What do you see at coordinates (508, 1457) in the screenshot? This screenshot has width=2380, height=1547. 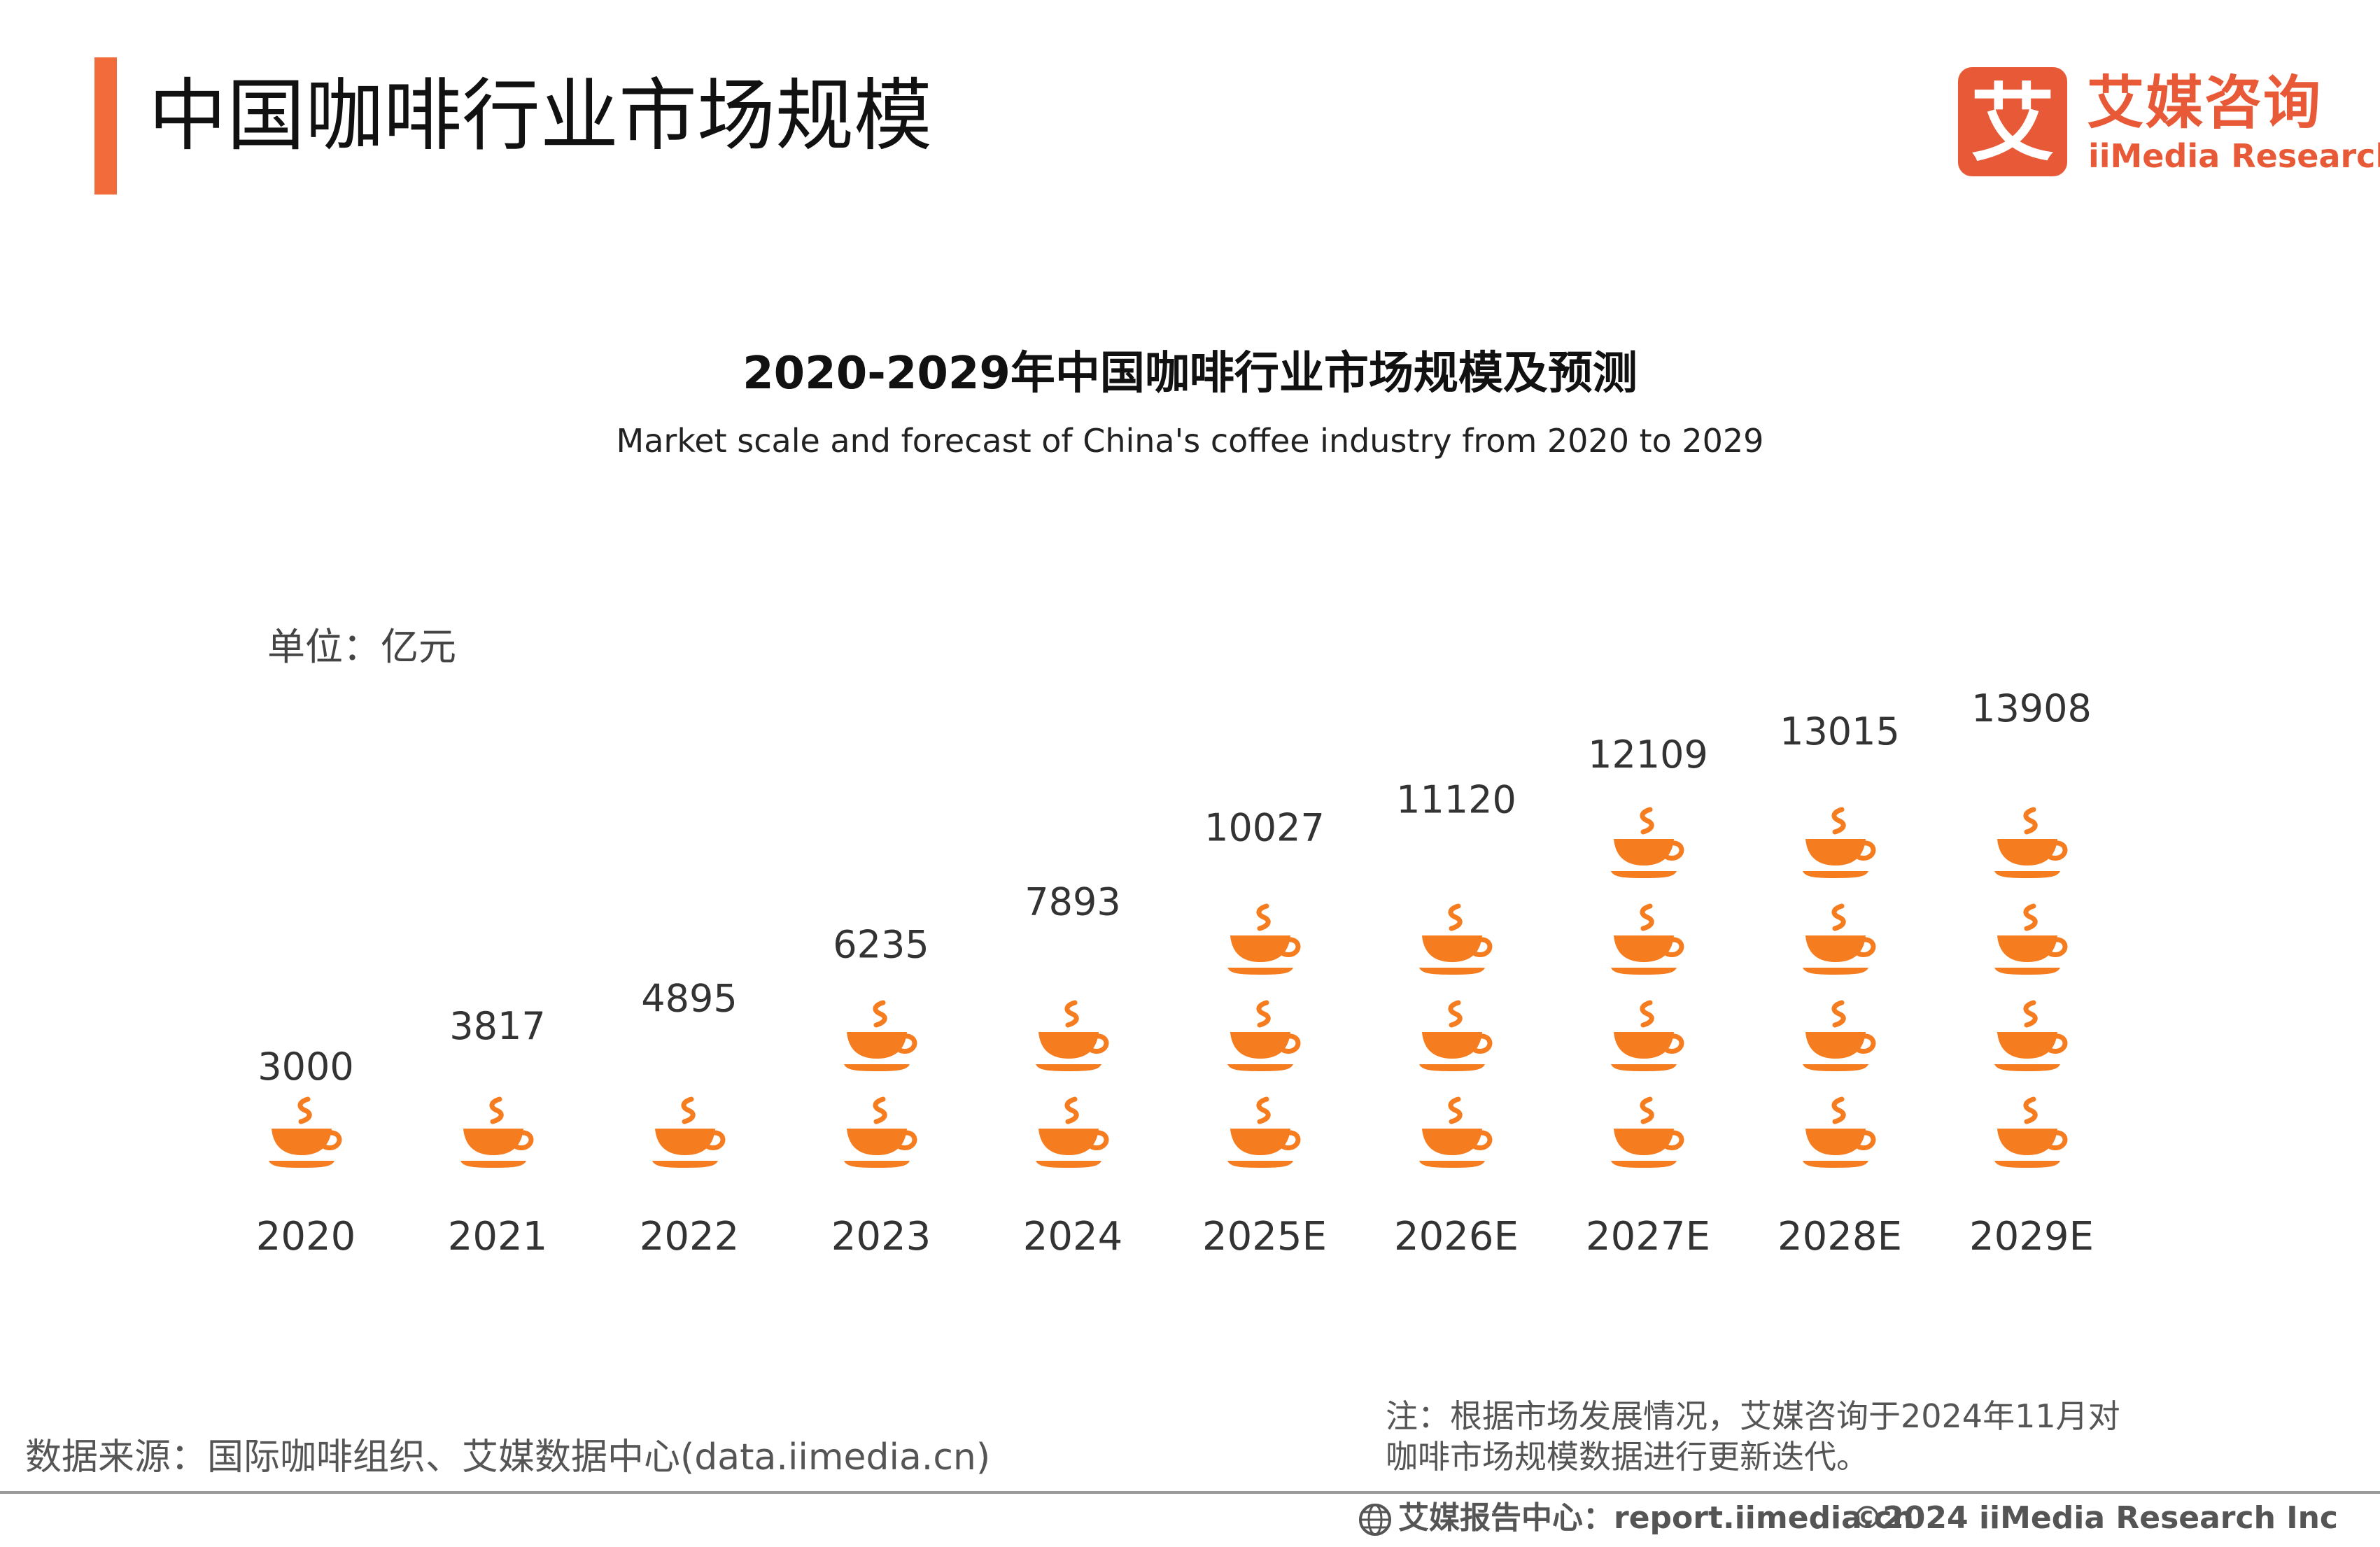 I see `data-source: 数据来源：国际咖啡组织、艾媒数据中心(data.iimedia.cn)` at bounding box center [508, 1457].